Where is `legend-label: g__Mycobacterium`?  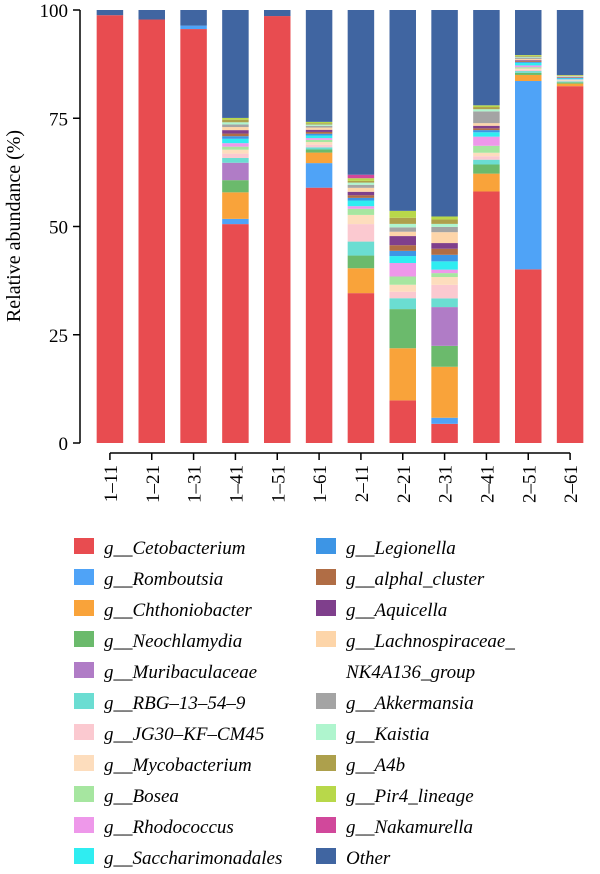 legend-label: g__Mycobacterium is located at coordinates (178, 765).